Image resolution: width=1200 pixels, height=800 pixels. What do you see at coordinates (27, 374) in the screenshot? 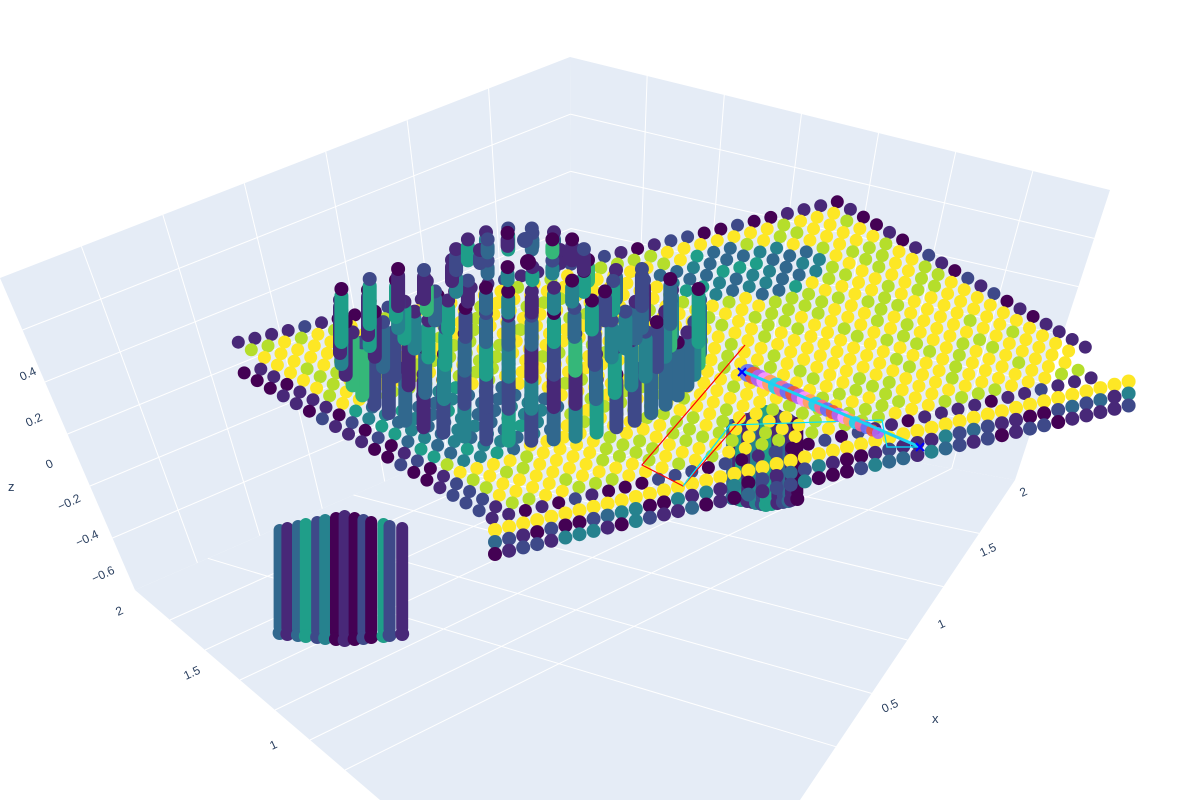
I see `z-tick-label: 0.4` at bounding box center [27, 374].